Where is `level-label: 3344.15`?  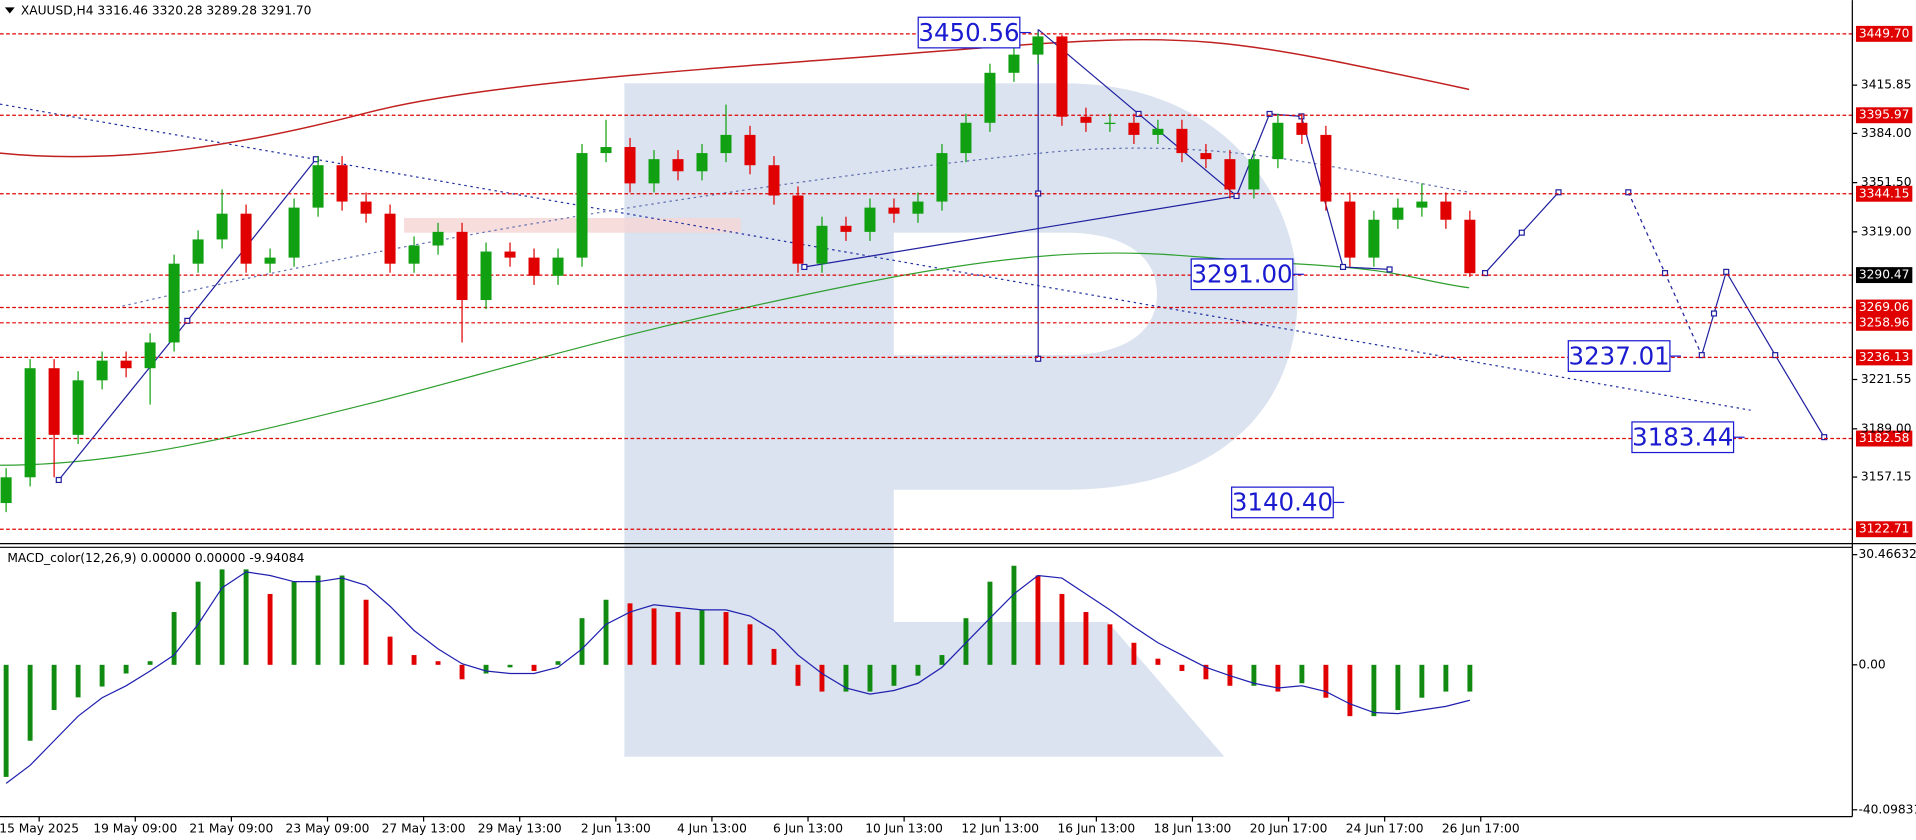 level-label: 3344.15 is located at coordinates (1884, 193).